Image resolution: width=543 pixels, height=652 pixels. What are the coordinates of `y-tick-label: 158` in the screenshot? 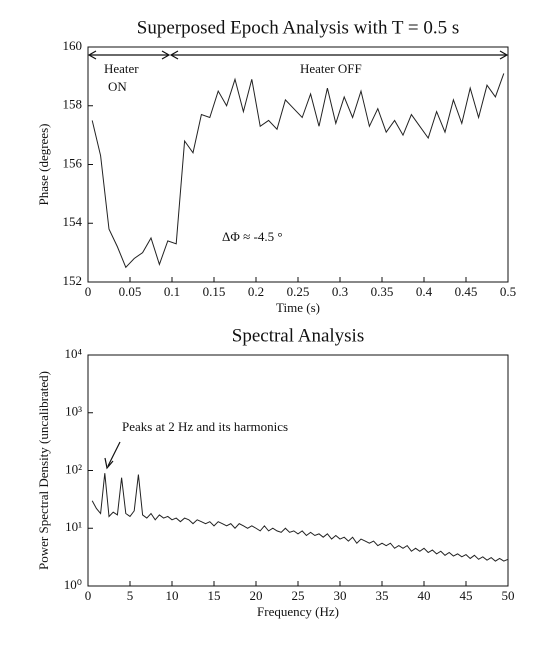 It's located at (73, 104).